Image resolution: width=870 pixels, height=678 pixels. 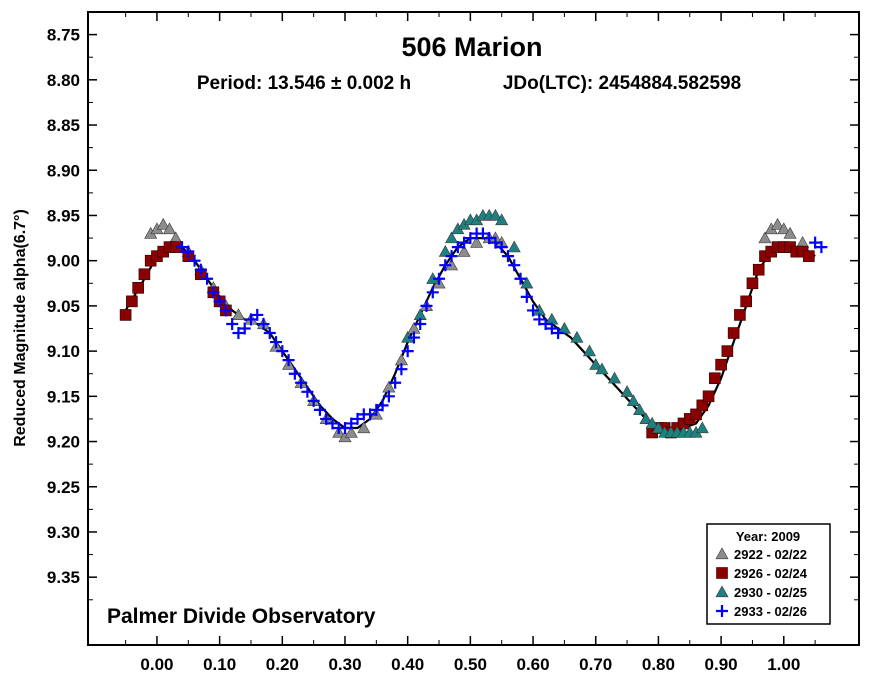 I want to click on x-tick-label: 0.50, so click(x=470, y=664).